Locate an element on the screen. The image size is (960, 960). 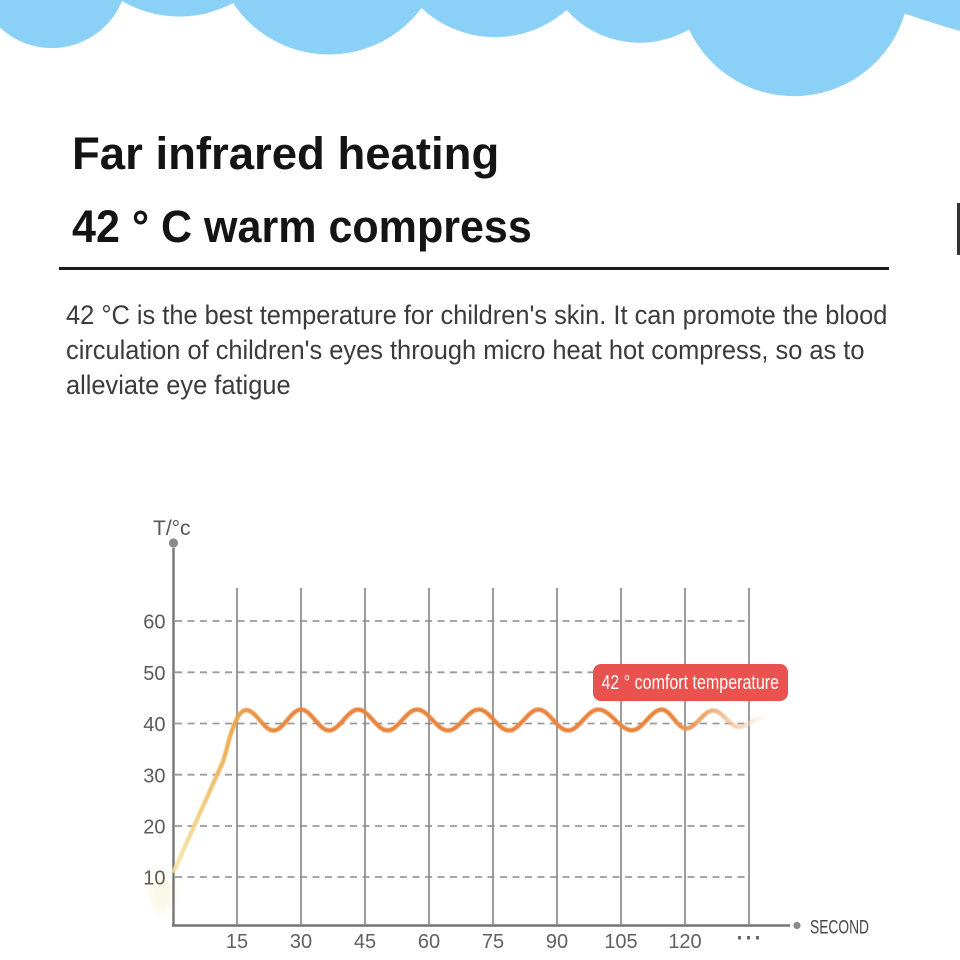
svg-text: 42 ° comfort temperature is located at coordinates (691, 683).